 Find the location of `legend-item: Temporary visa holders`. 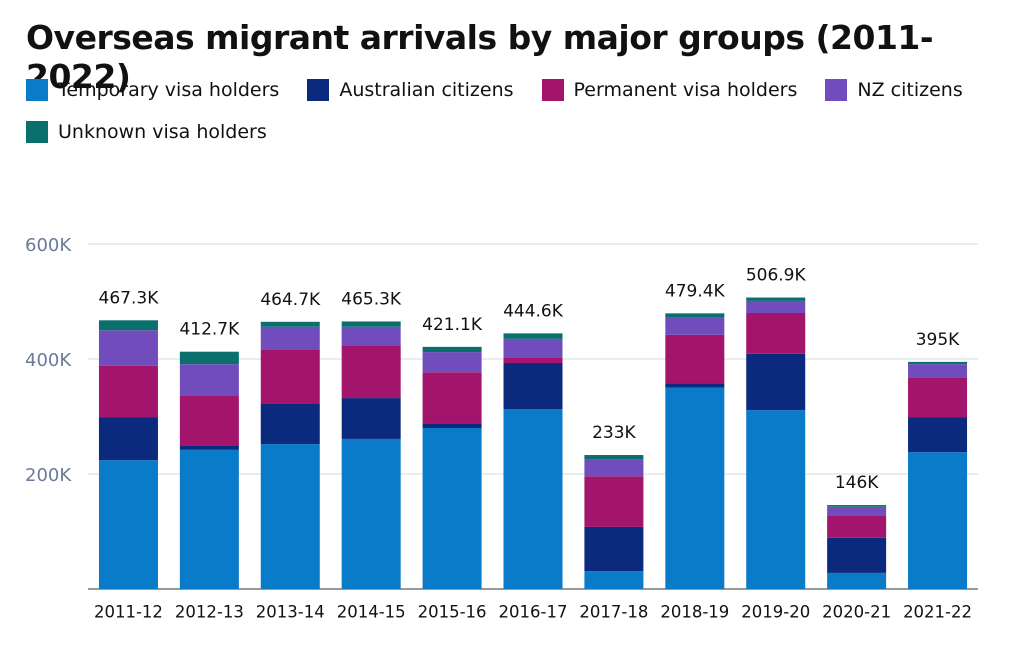

legend-item: Temporary visa holders is located at coordinates (152, 90).